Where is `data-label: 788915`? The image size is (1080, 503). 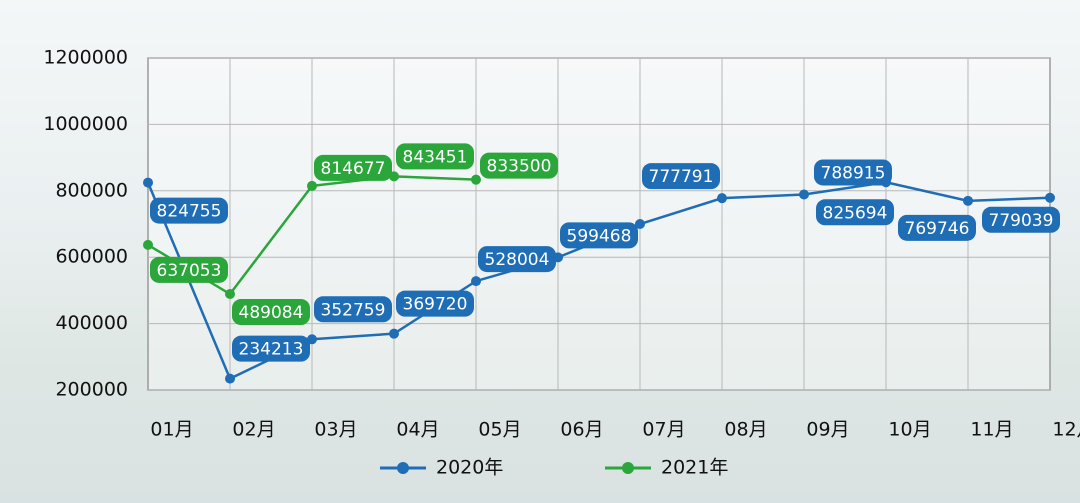
data-label: 788915 is located at coordinates (853, 173).